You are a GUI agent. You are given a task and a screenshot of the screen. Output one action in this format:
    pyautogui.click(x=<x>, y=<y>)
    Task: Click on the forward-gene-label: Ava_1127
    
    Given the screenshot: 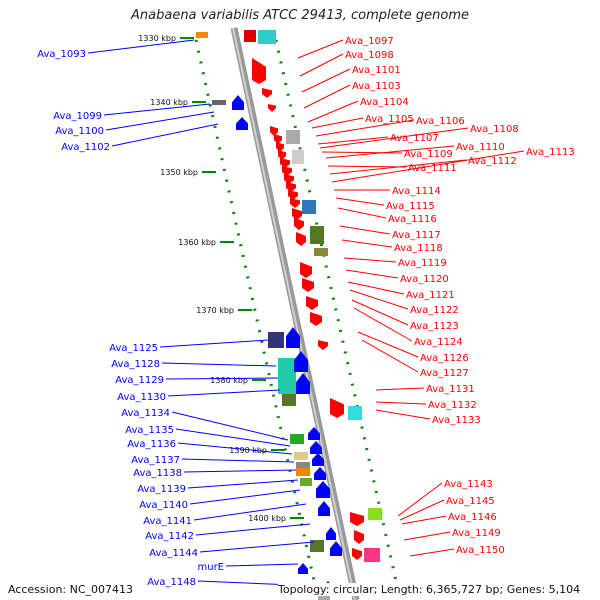 What is the action you would take?
    pyautogui.click(x=444, y=373)
    